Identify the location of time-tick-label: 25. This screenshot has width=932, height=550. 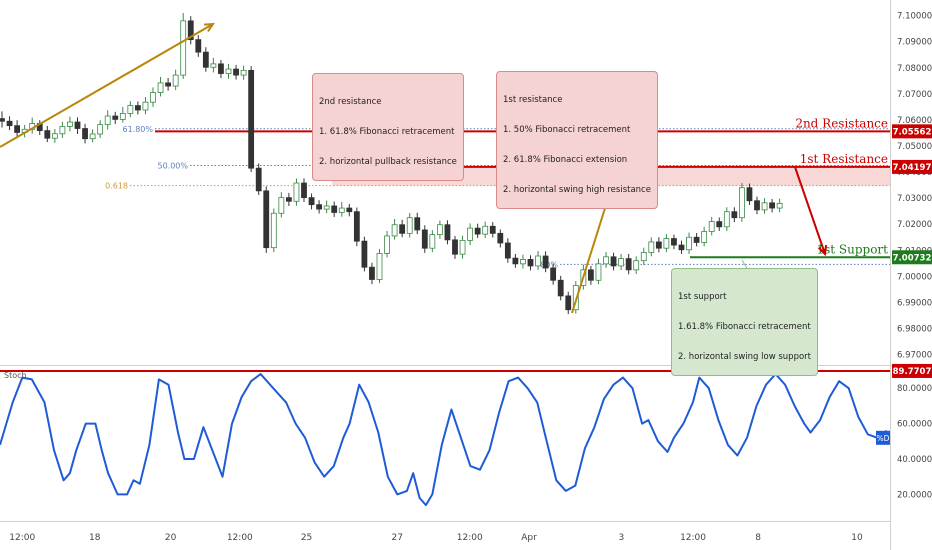
(306, 538).